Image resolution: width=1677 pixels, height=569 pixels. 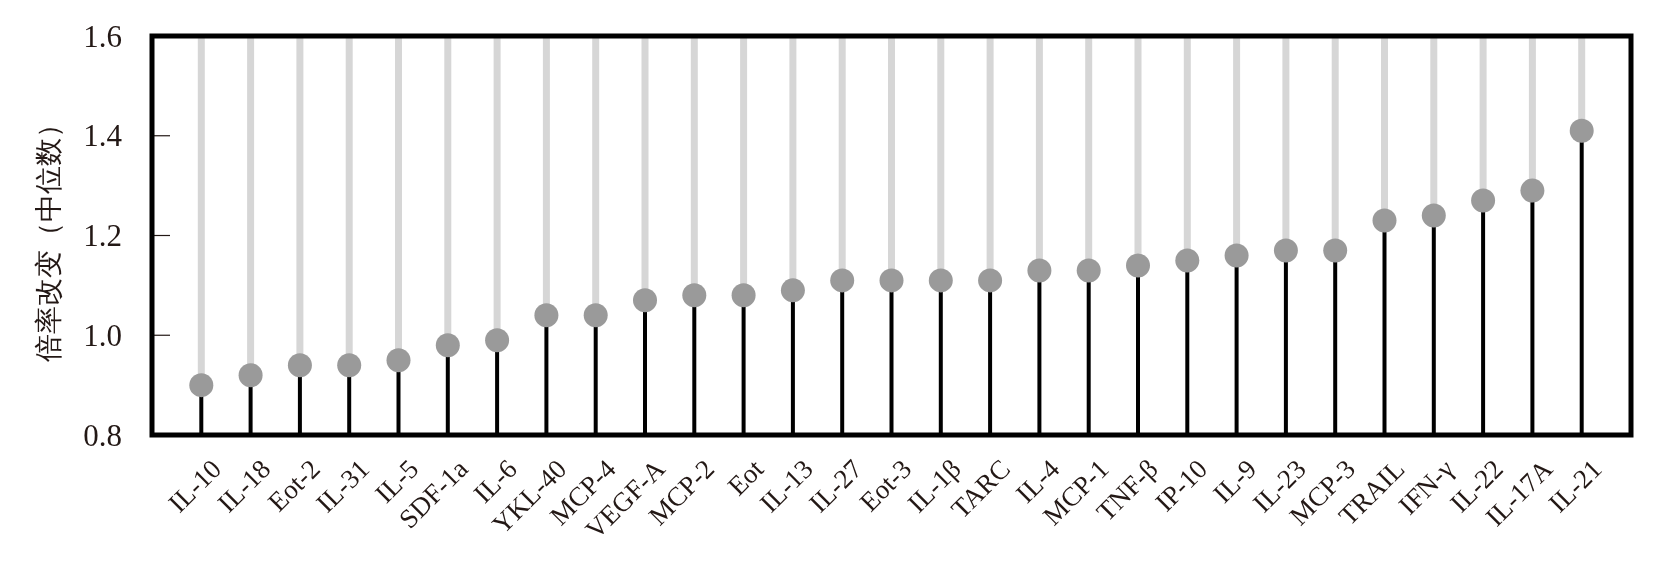 I want to click on y-tick-label: 0.8, so click(x=102, y=435).